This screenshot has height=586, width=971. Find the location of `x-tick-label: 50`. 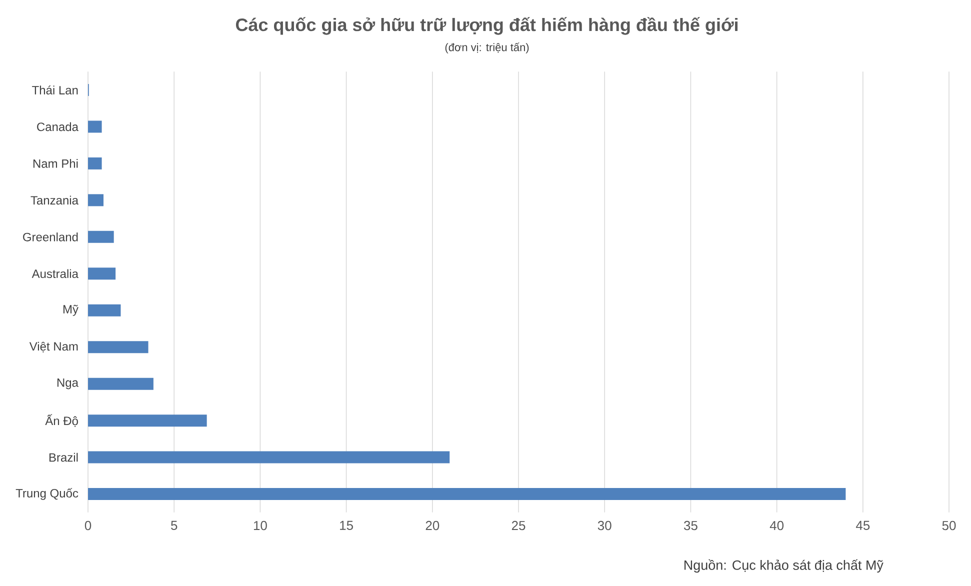

x-tick-label: 50 is located at coordinates (949, 525).